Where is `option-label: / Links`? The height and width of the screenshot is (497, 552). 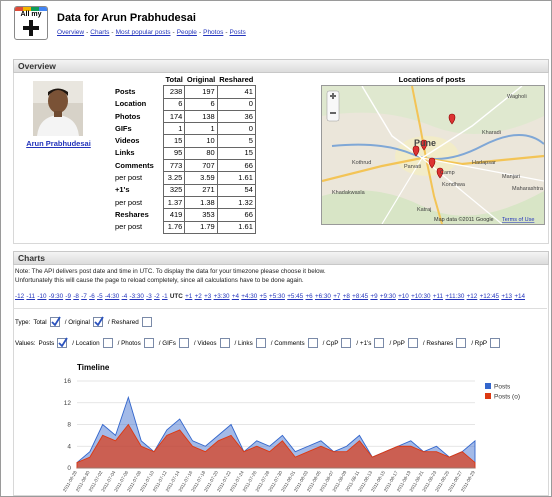
option-label: / Links is located at coordinates (243, 343).